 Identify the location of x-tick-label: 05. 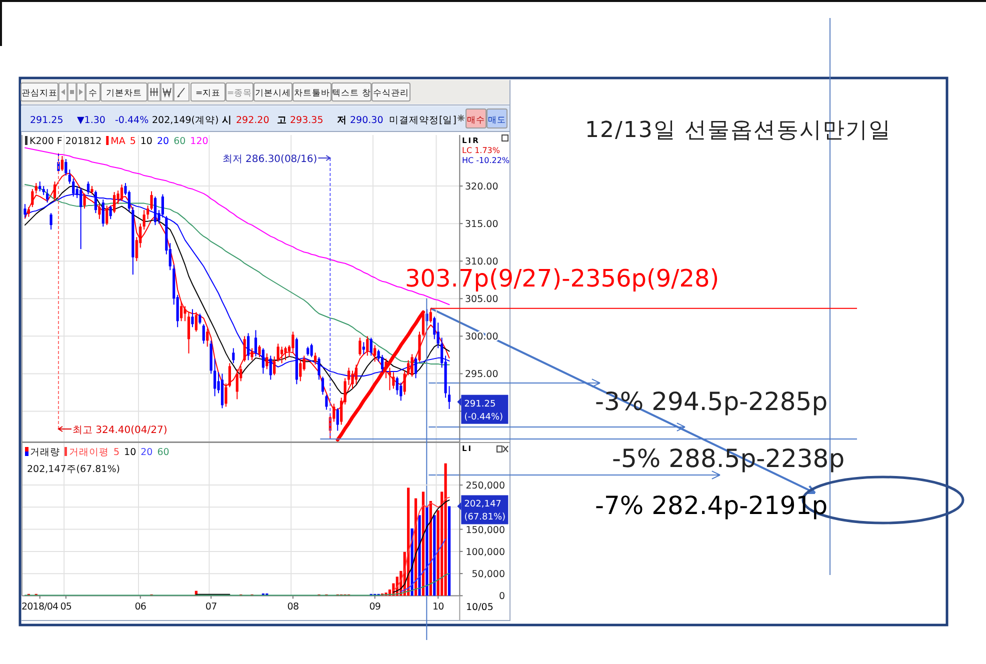
(66, 607).